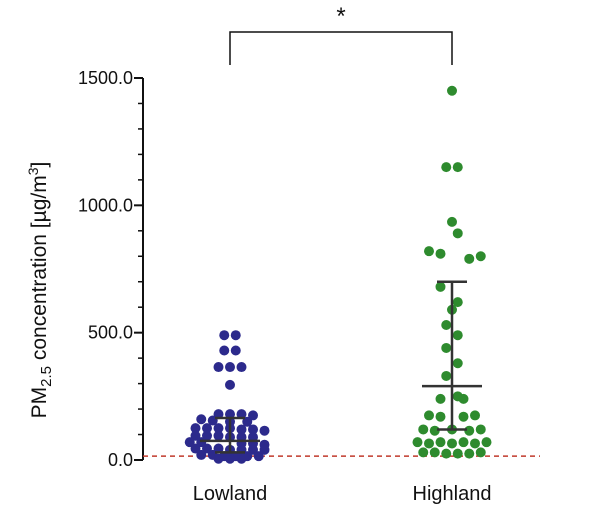 The image size is (600, 525). Describe the element at coordinates (105, 205) in the screenshot. I see `y-tick-label: 1000.0` at that location.